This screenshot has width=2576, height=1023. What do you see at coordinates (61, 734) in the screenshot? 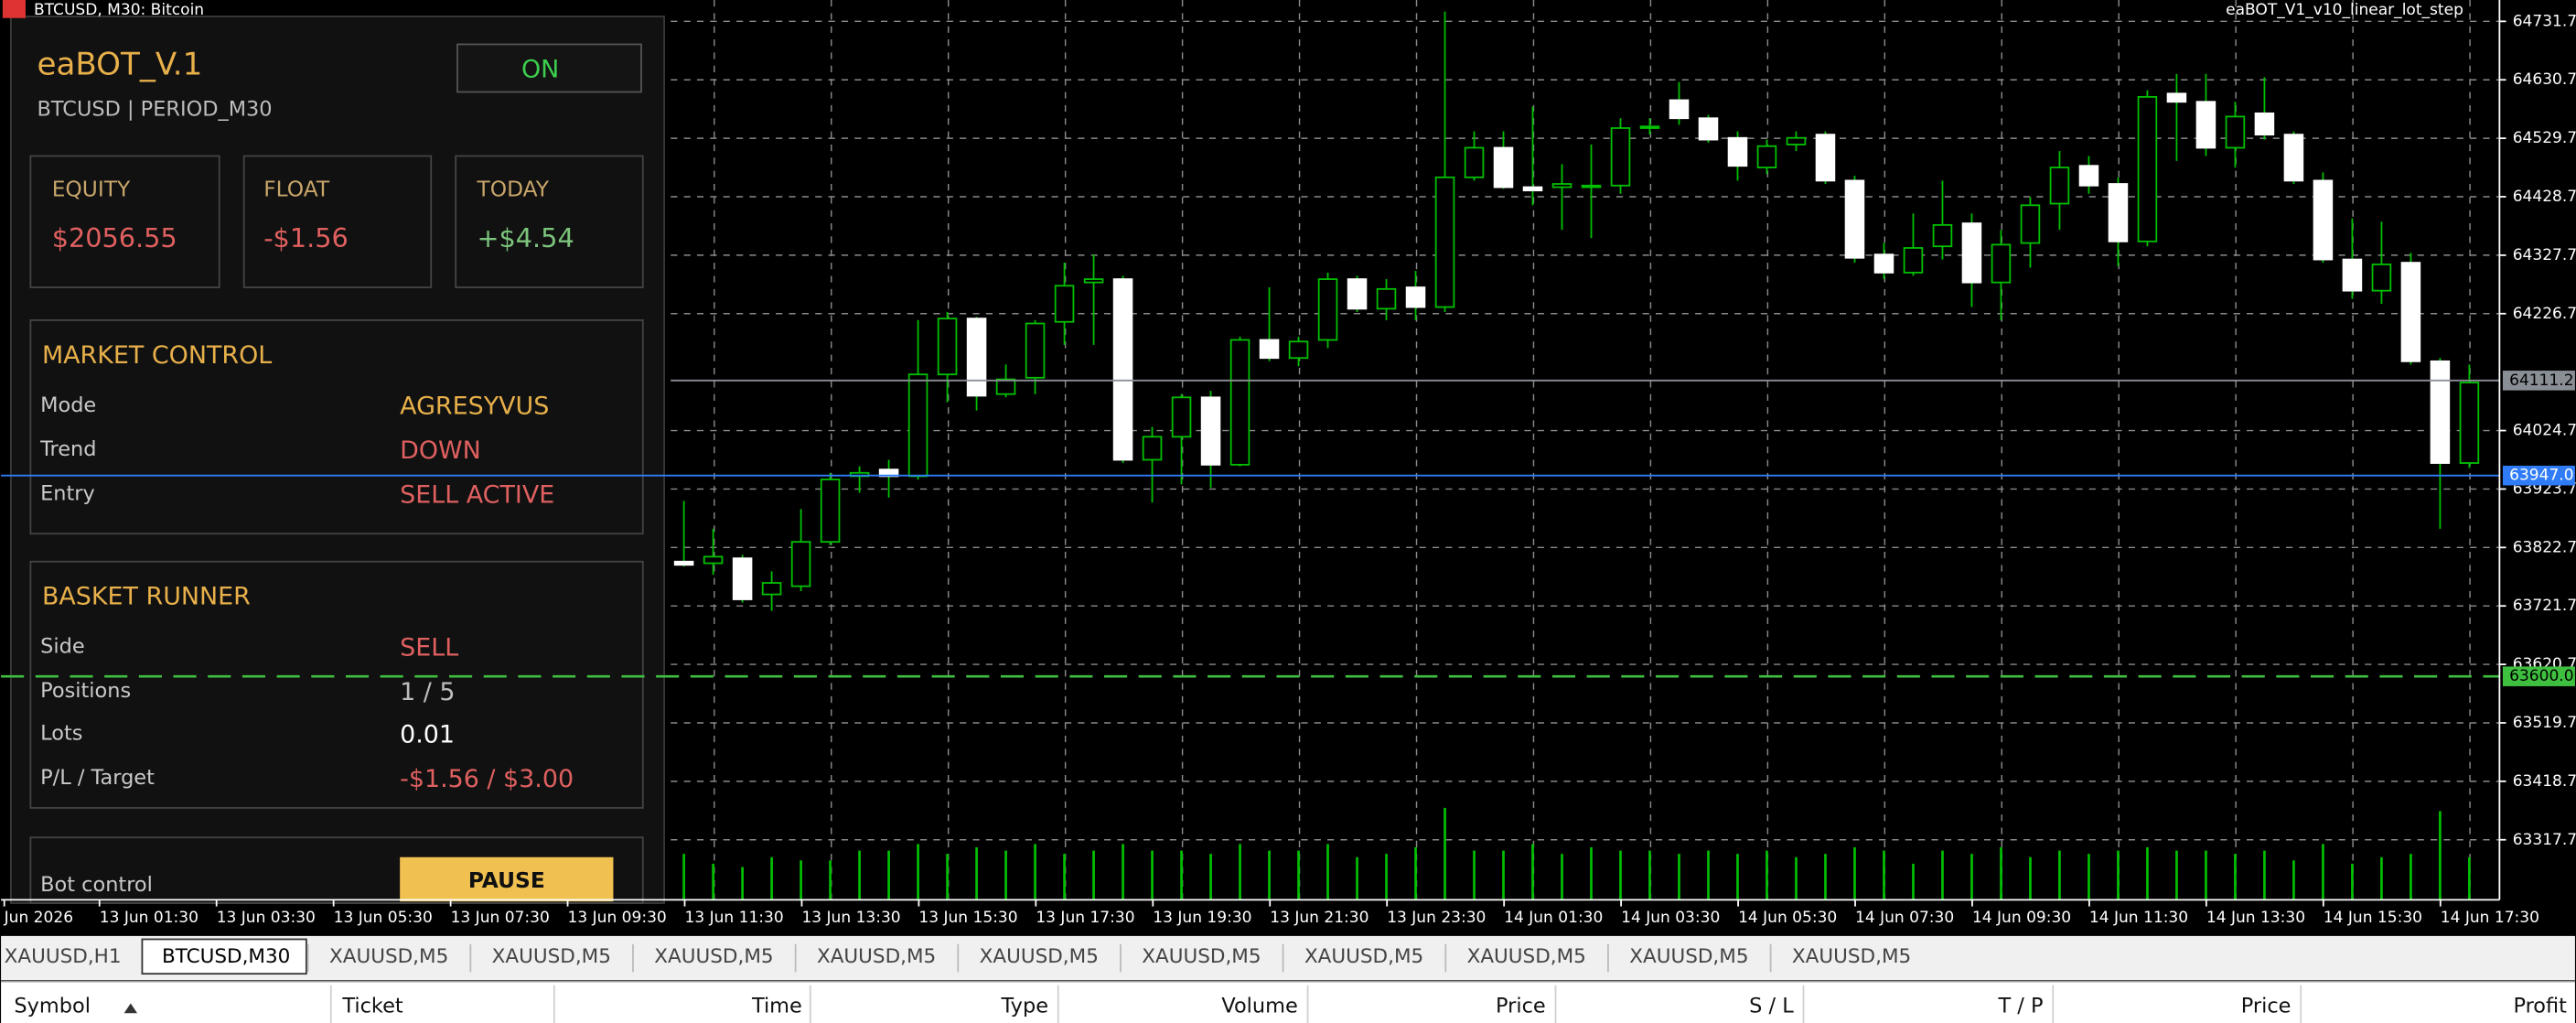
I see `row-label: Lots` at bounding box center [61, 734].